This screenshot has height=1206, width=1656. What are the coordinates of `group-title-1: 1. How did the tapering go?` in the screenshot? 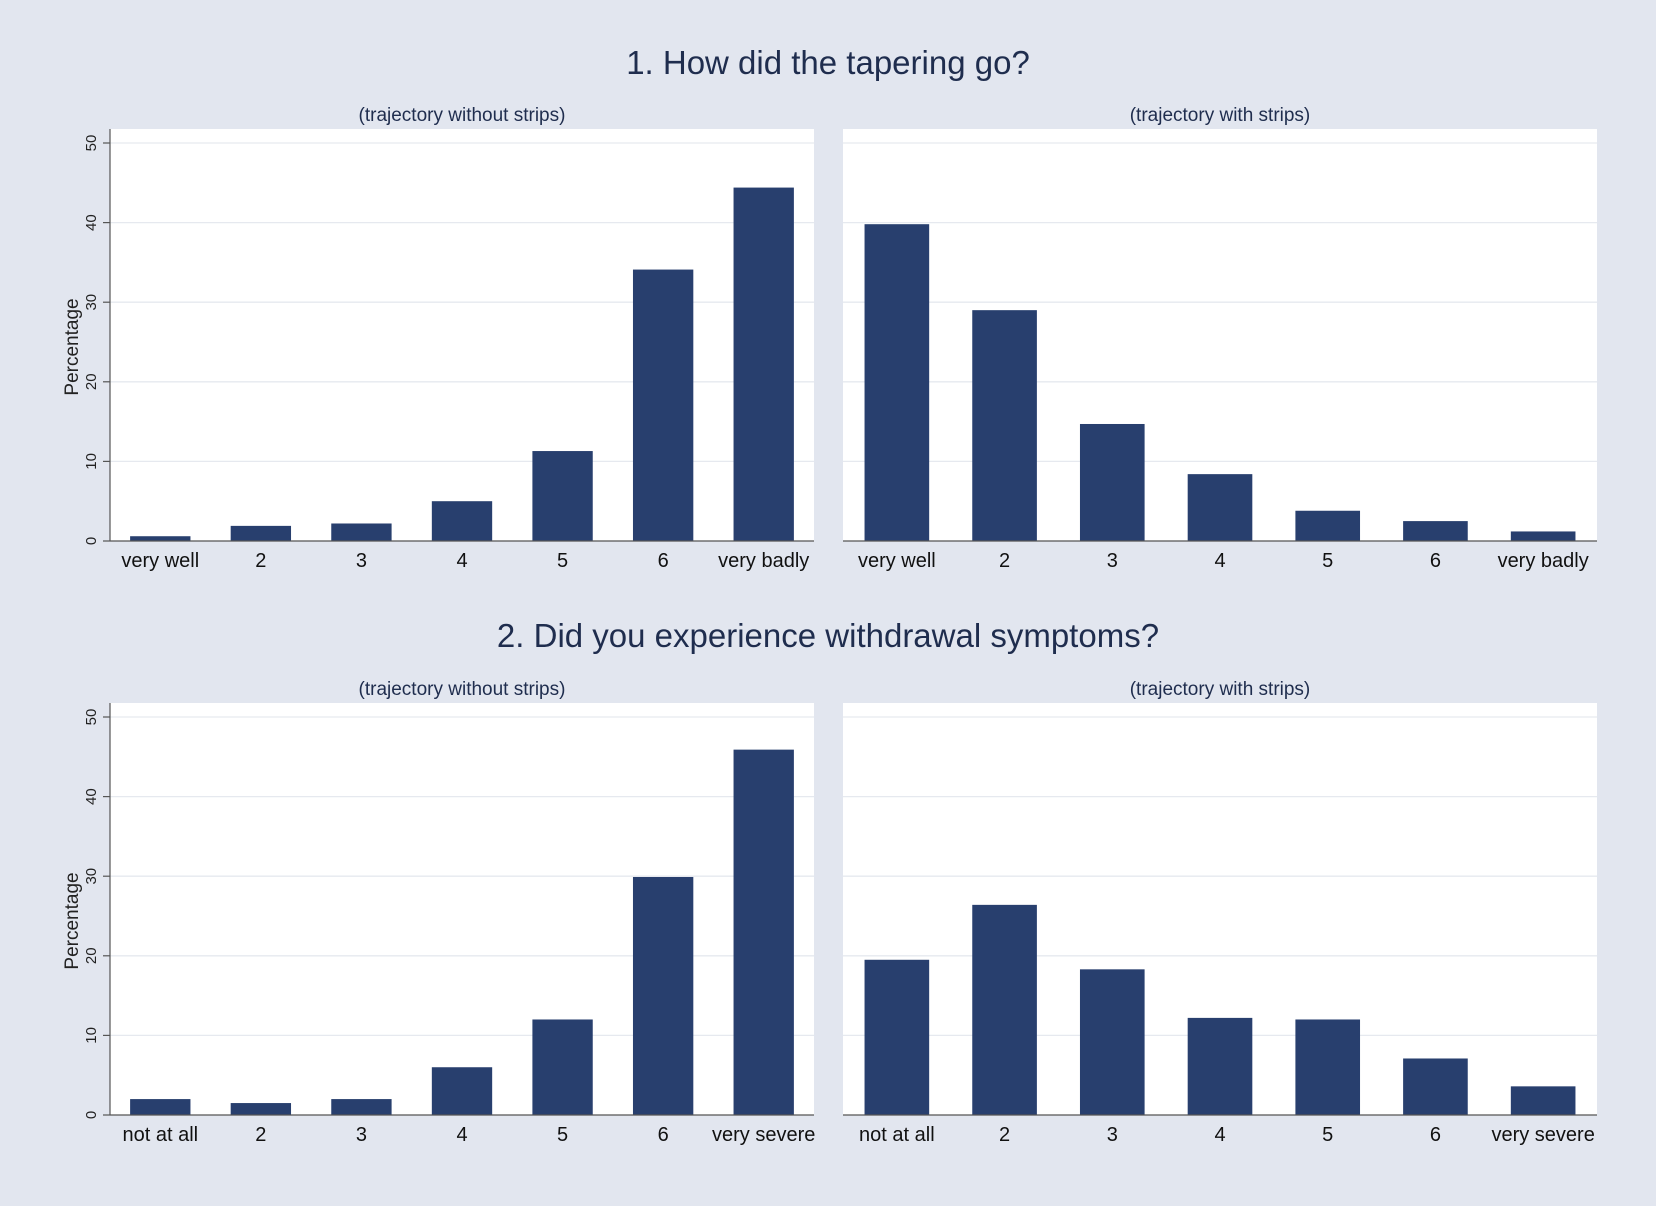 It's located at (828, 62).